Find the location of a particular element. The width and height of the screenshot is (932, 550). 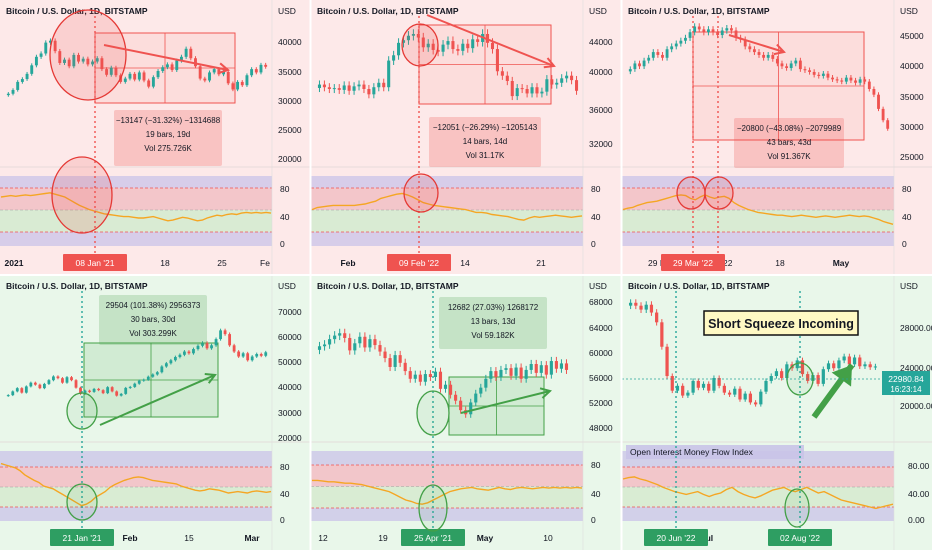

price-tick-label: 36000 is located at coordinates (601, 110).